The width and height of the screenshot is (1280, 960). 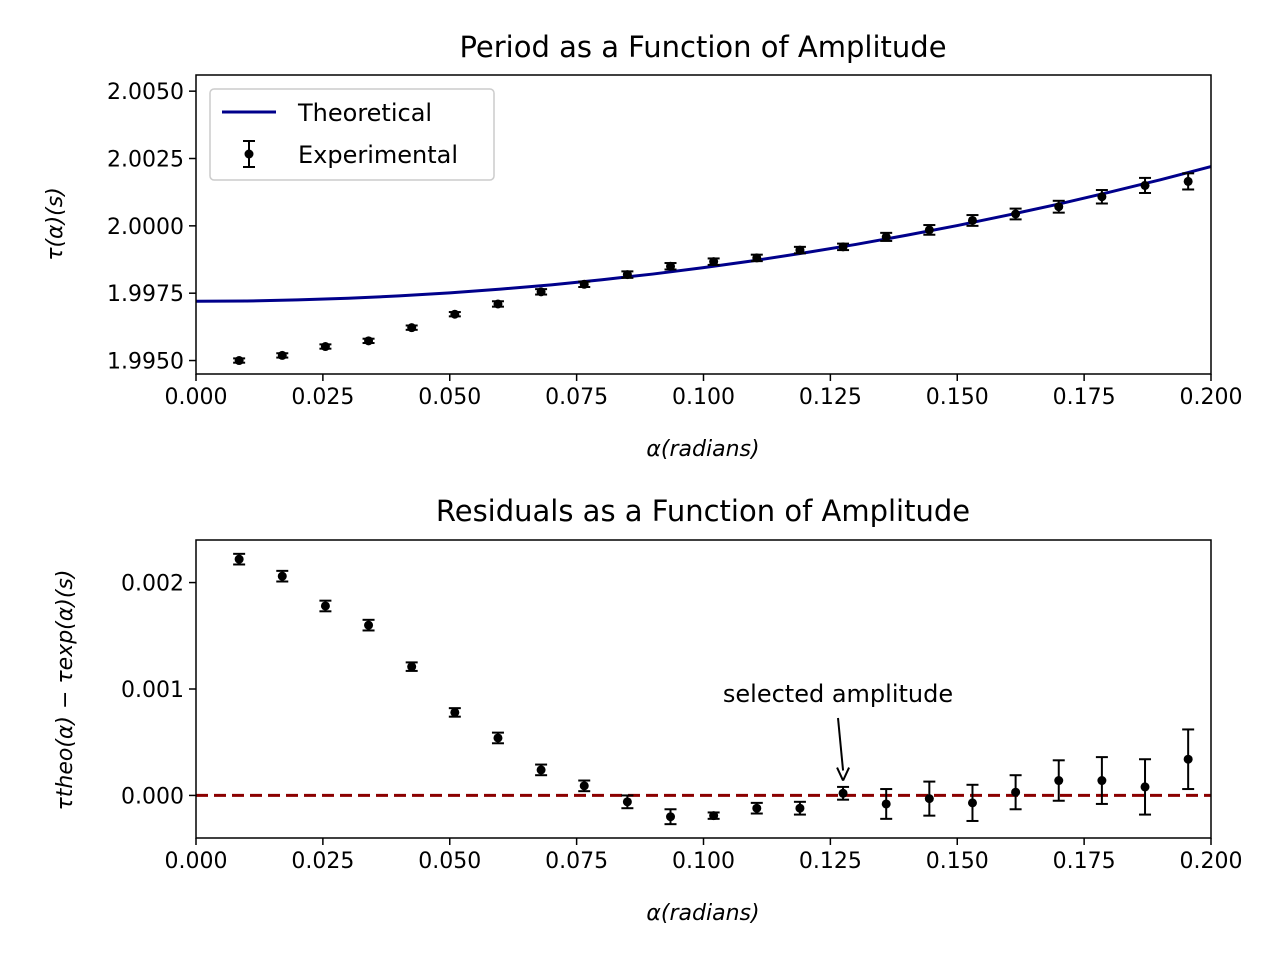 I want to click on period-chart-legend: Theoretical Experimental, so click(x=352, y=134).